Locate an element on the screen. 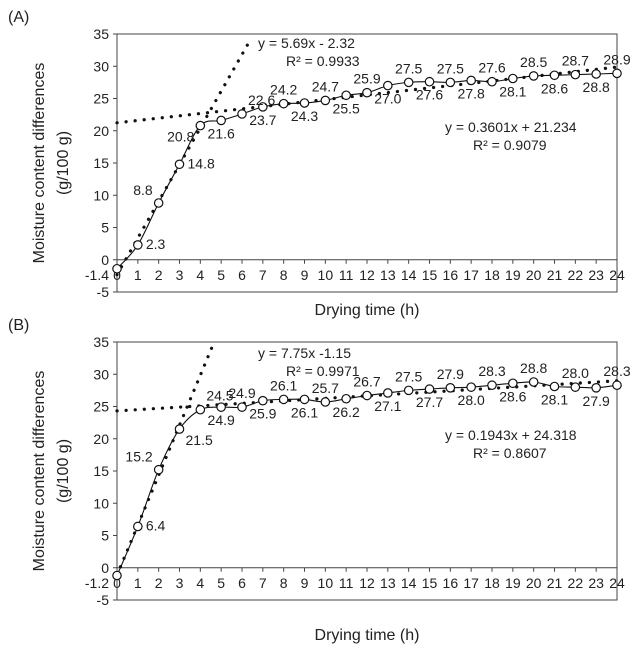  y-tick-label: 0 is located at coordinates (105, 568).